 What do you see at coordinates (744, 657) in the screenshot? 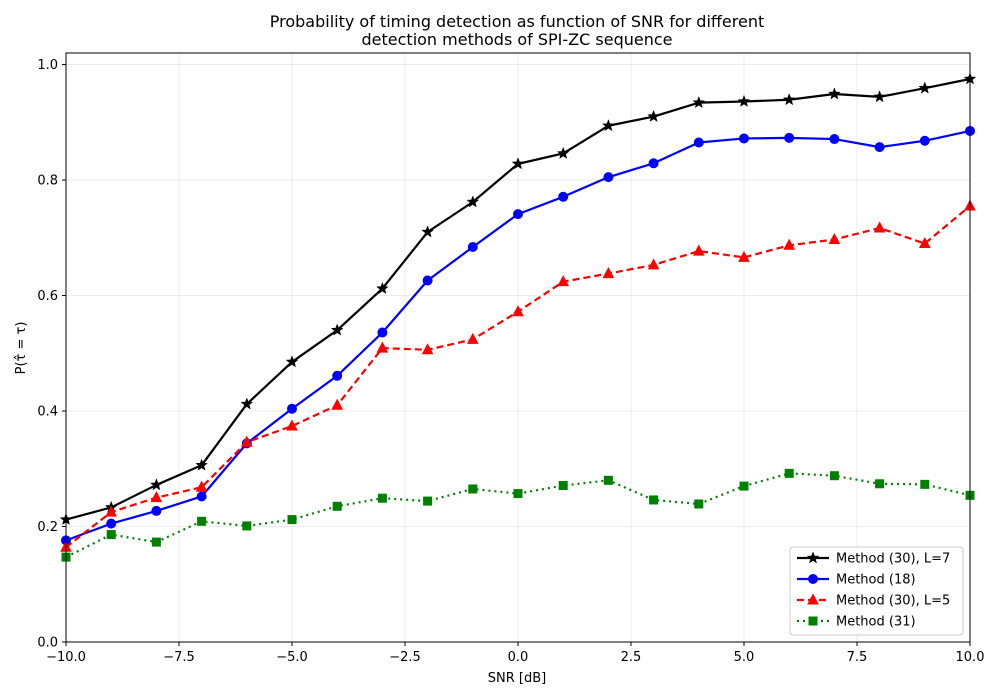
I see `x-tick-label: 5.0` at bounding box center [744, 657].